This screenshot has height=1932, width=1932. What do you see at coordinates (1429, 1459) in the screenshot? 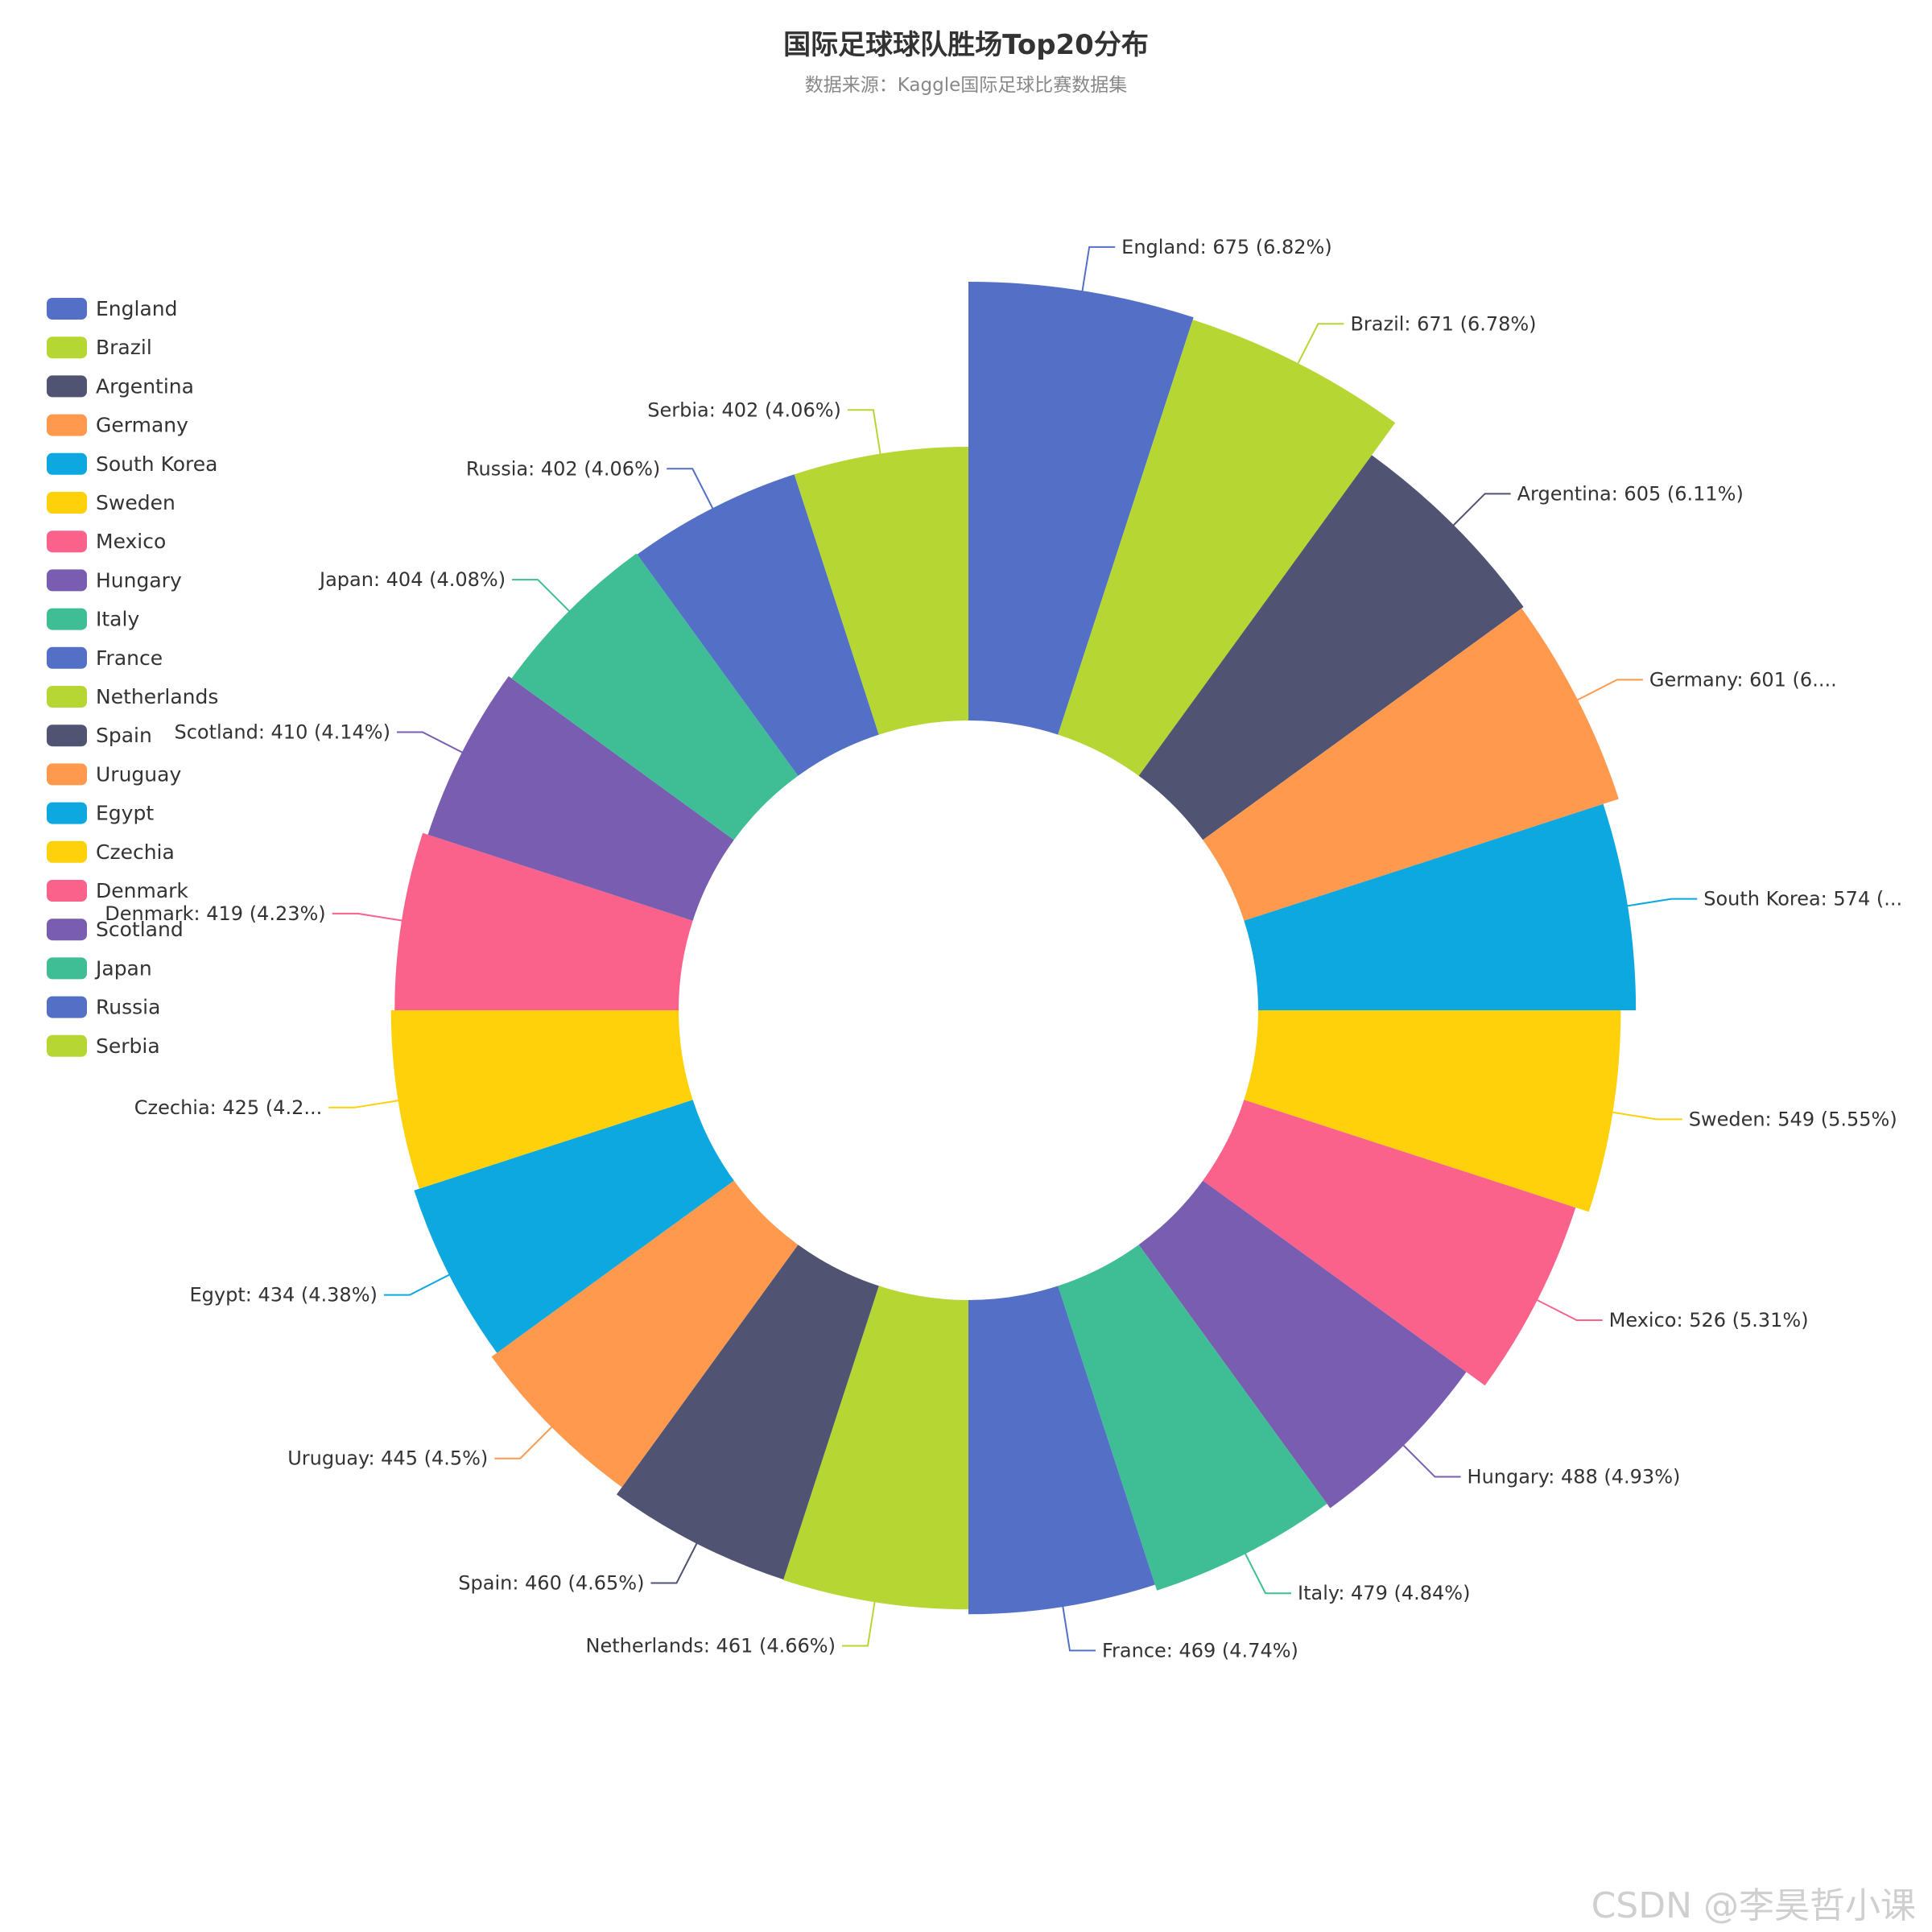
I see `leader-line-hungary` at bounding box center [1429, 1459].